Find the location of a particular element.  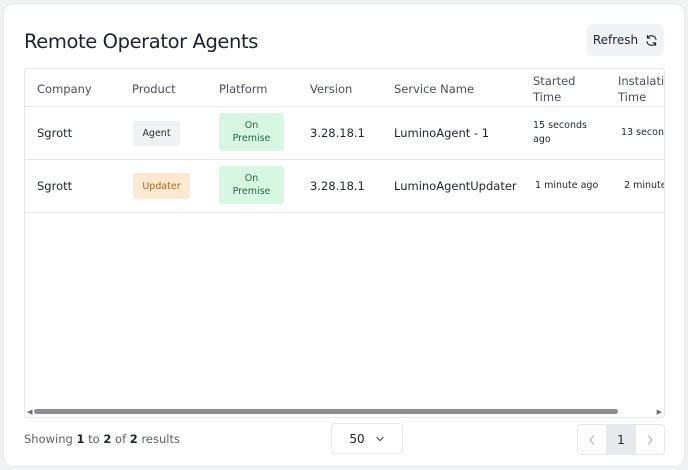

installation-time-cell: 13 seconds ago is located at coordinates (642, 132).